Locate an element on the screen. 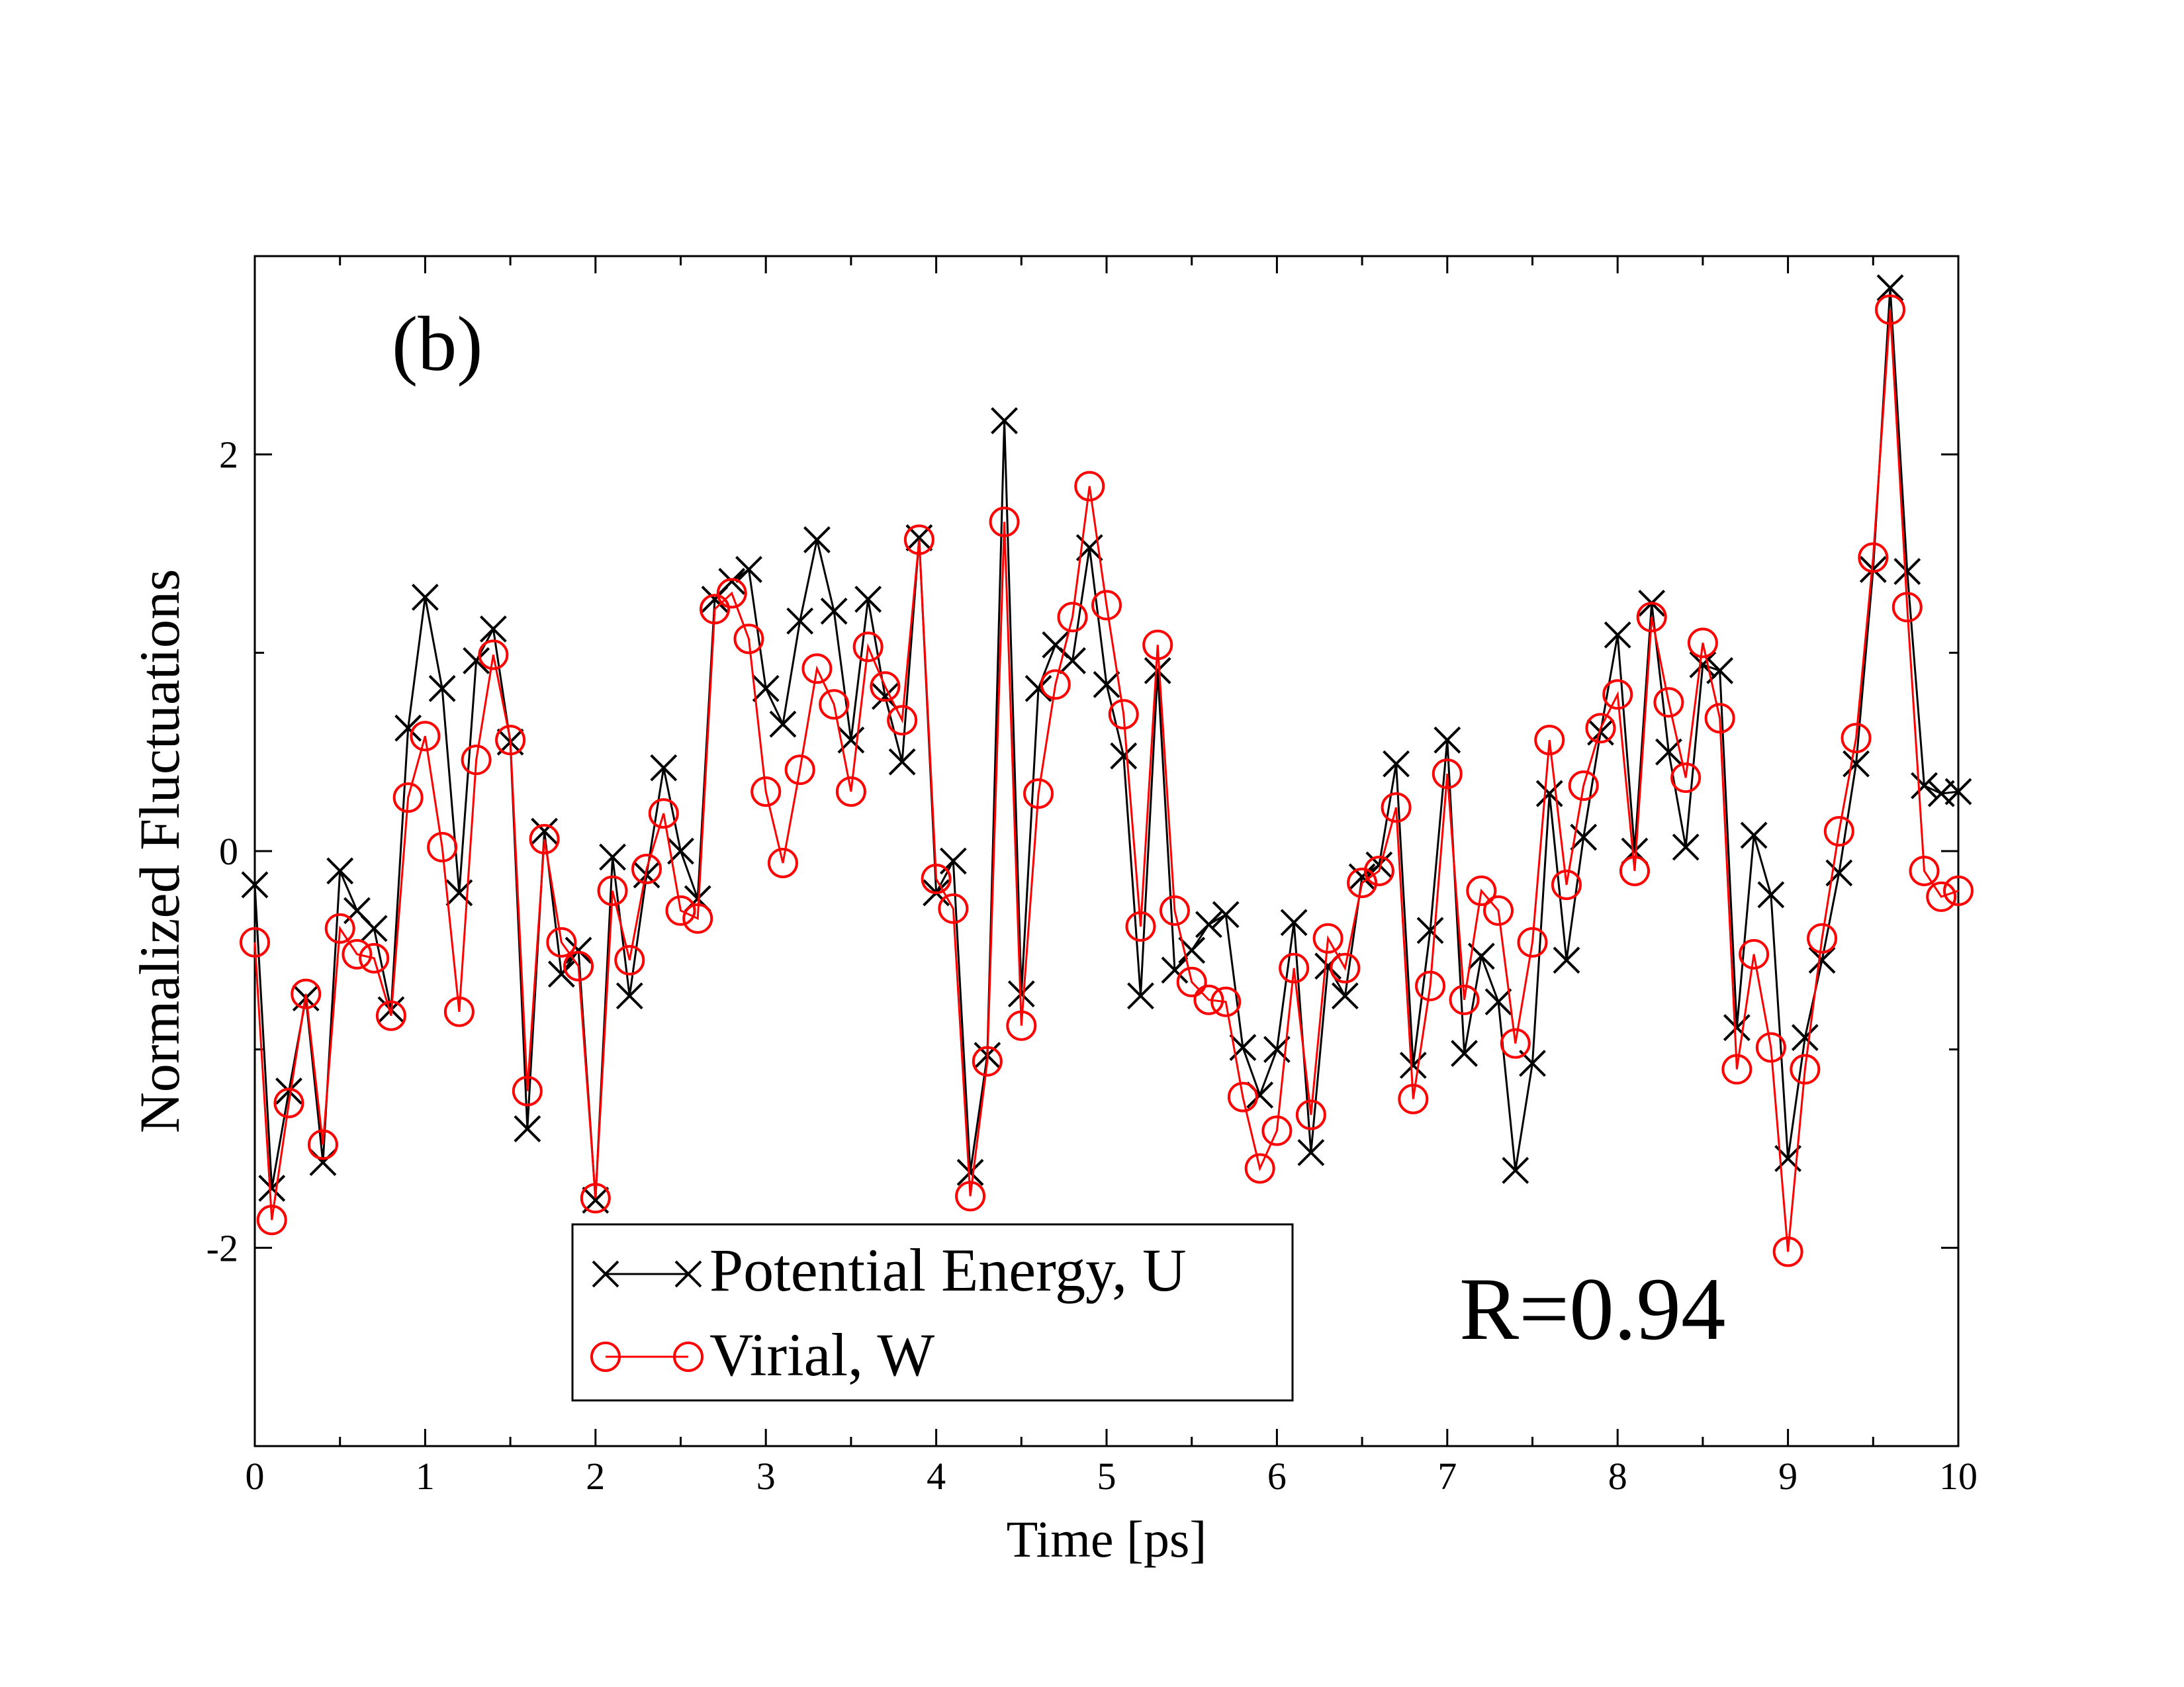  x-tick-label: 1 is located at coordinates (425, 1476).